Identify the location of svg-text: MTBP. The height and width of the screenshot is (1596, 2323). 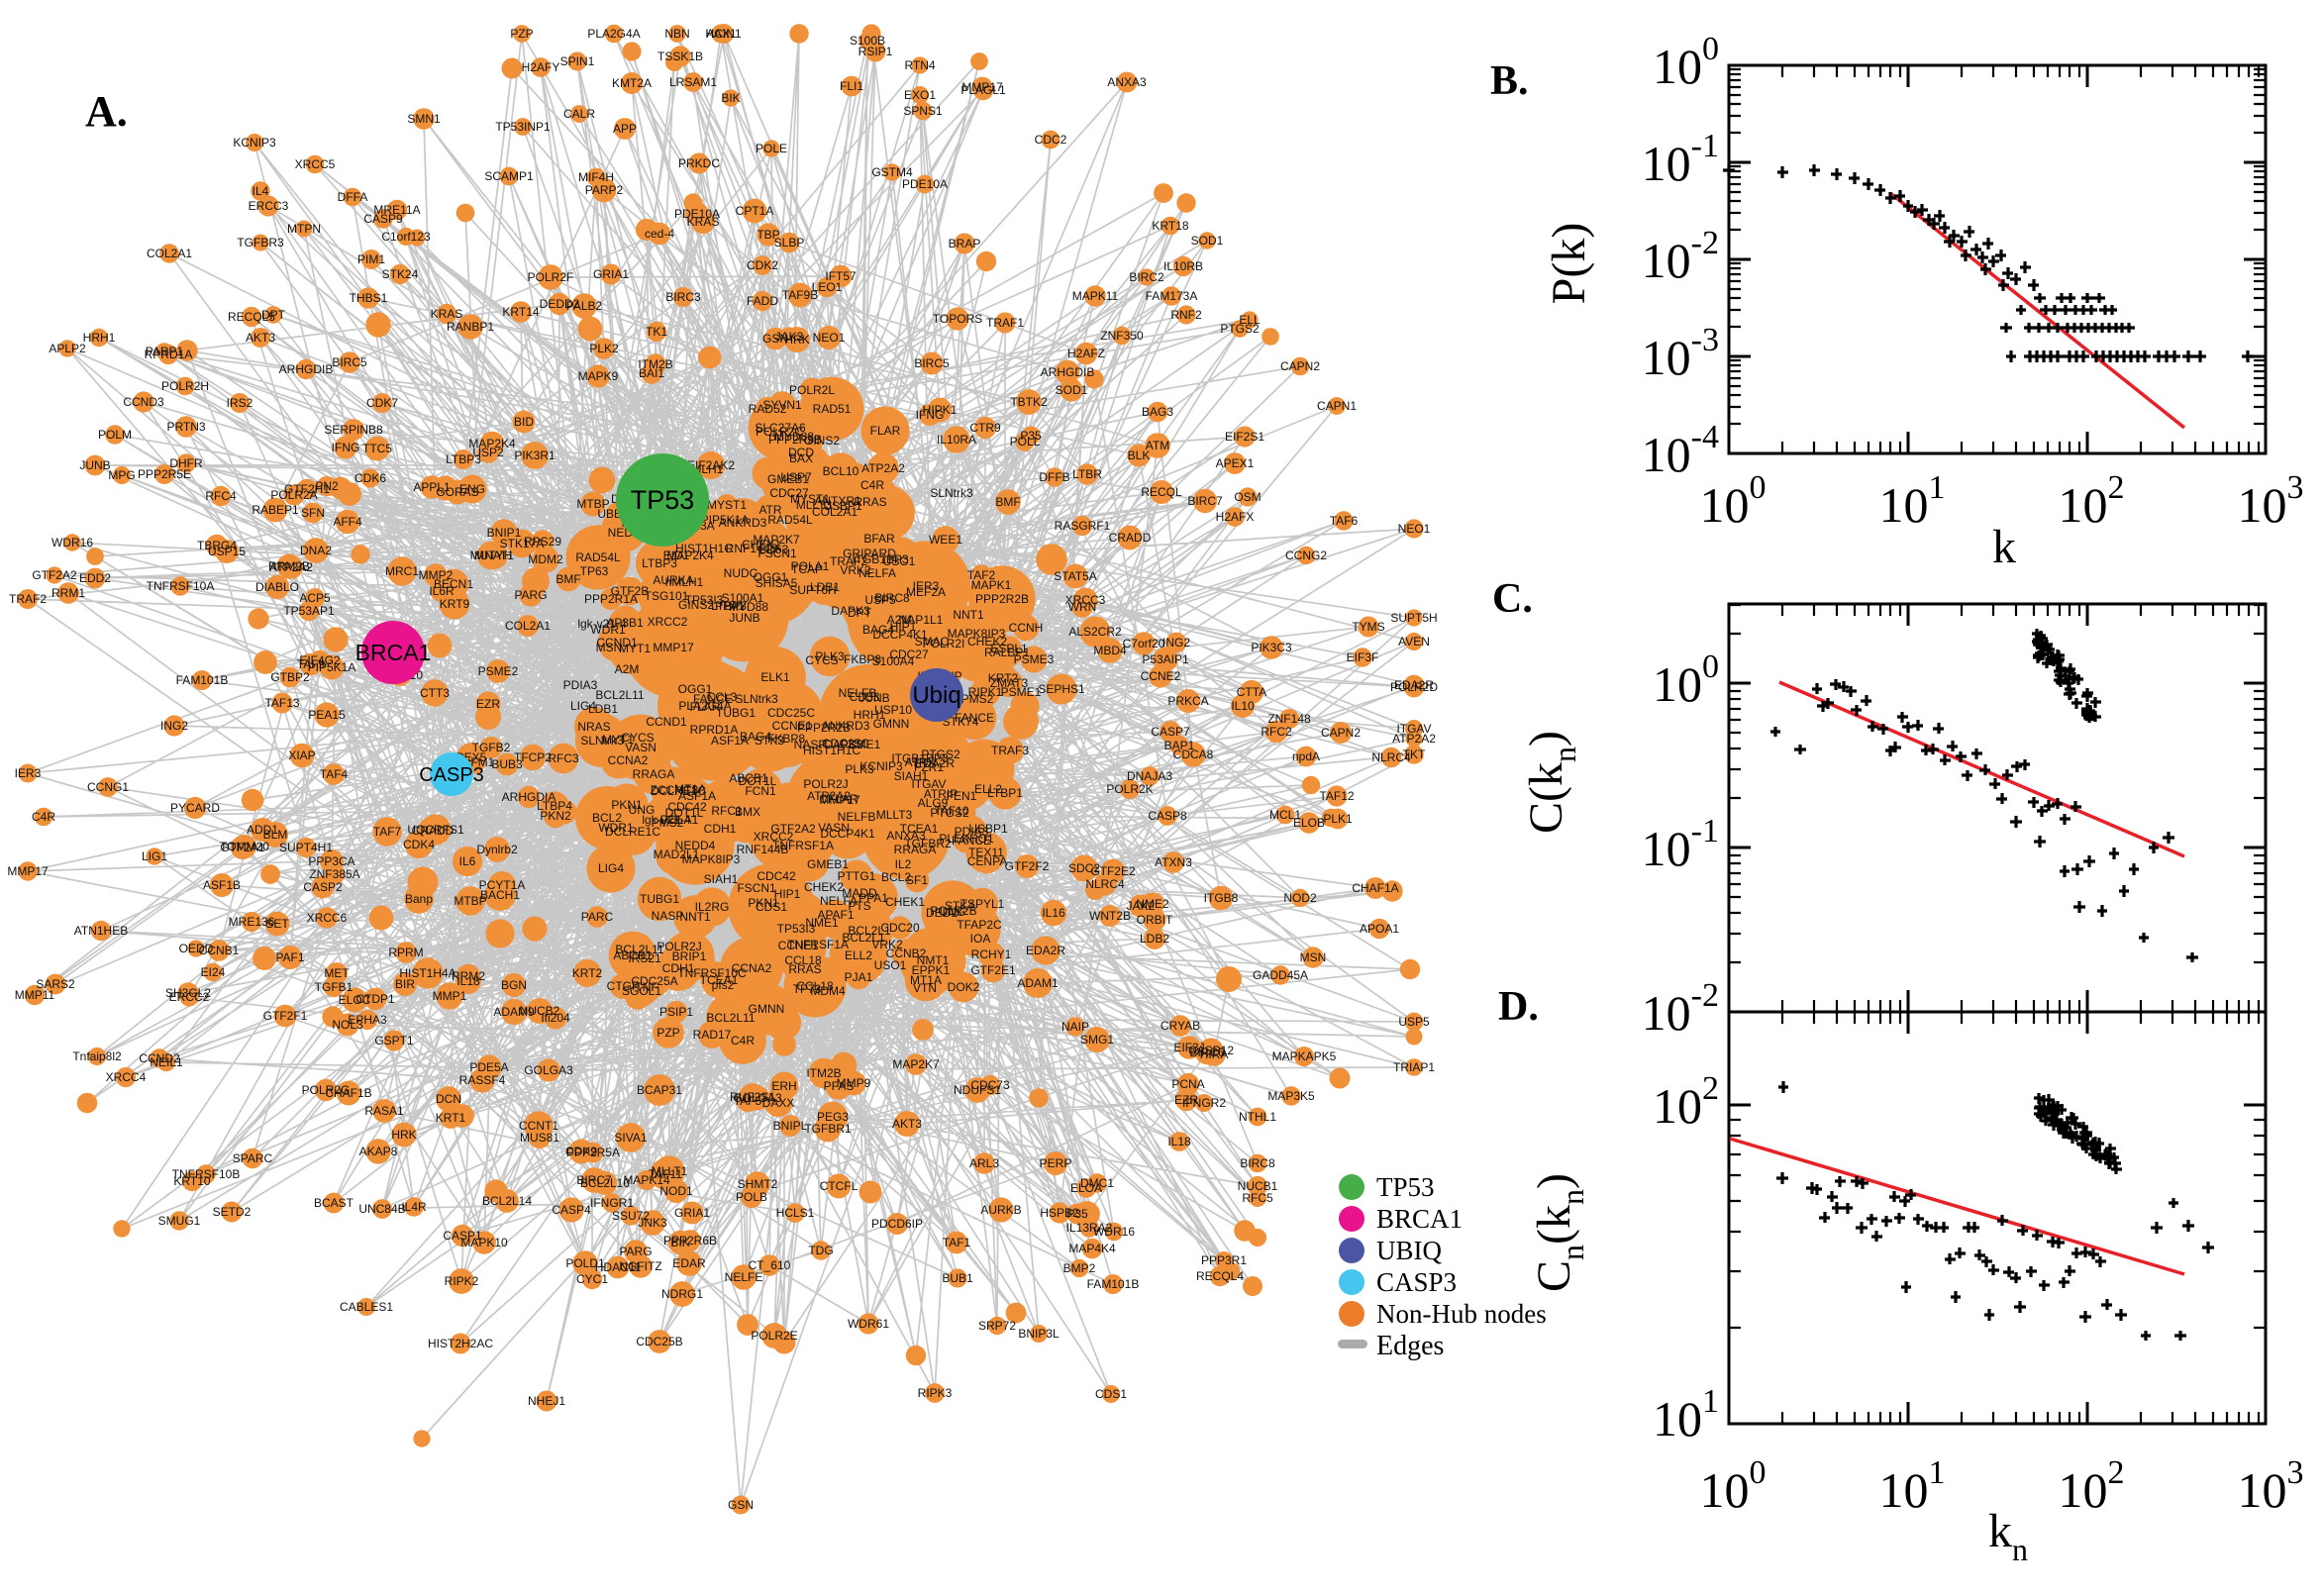
(470, 901).